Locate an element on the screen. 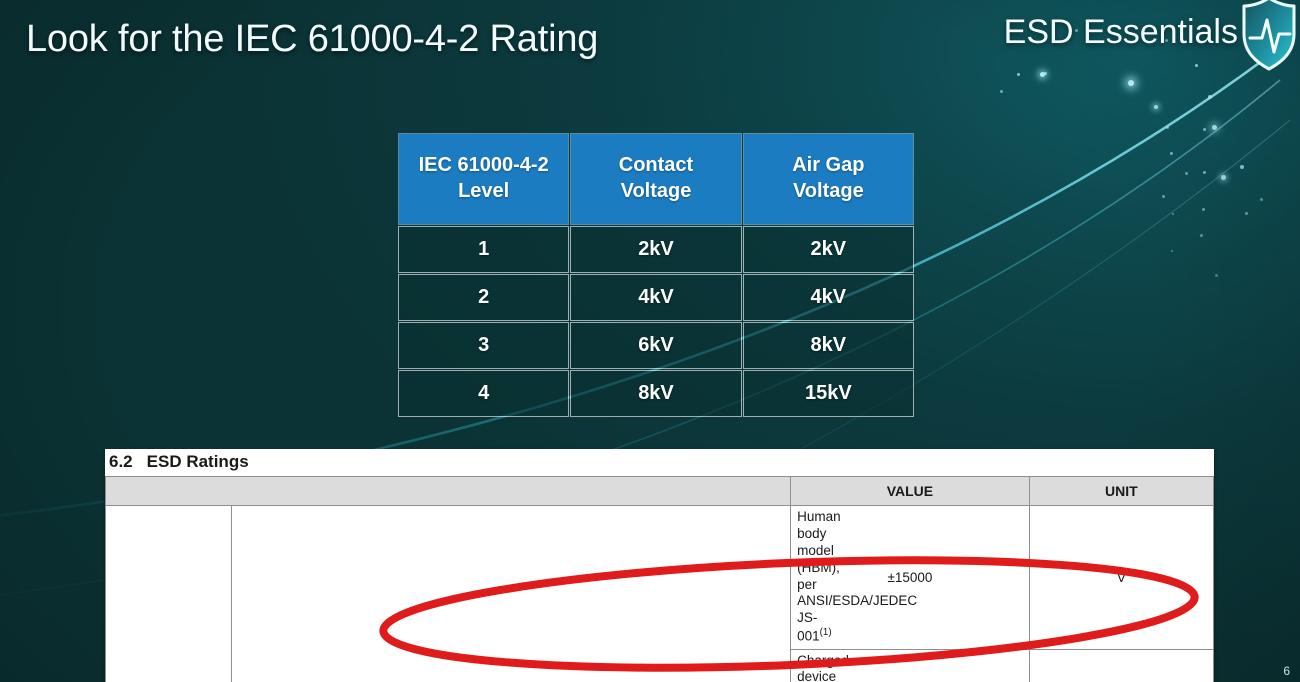 Image resolution: width=1300 pixels, height=682 pixels. iec-cell-contact: 2kV is located at coordinates (656, 249).